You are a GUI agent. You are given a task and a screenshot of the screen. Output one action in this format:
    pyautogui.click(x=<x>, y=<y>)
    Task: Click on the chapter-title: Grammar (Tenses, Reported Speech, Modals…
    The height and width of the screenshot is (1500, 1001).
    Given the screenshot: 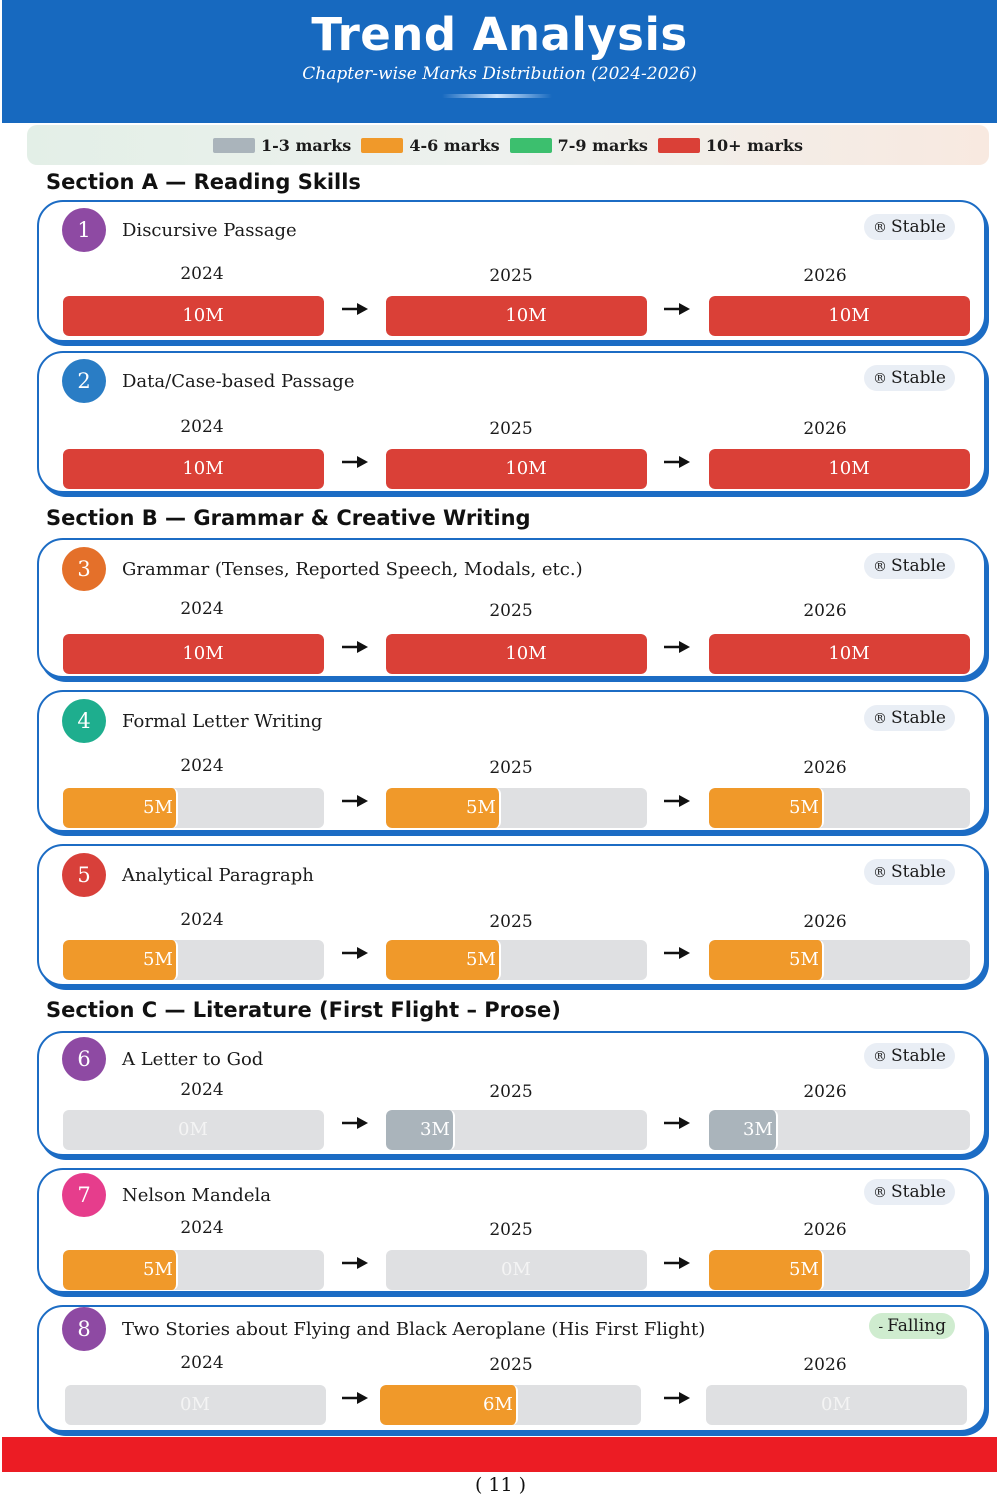 What is the action you would take?
    pyautogui.click(x=352, y=569)
    